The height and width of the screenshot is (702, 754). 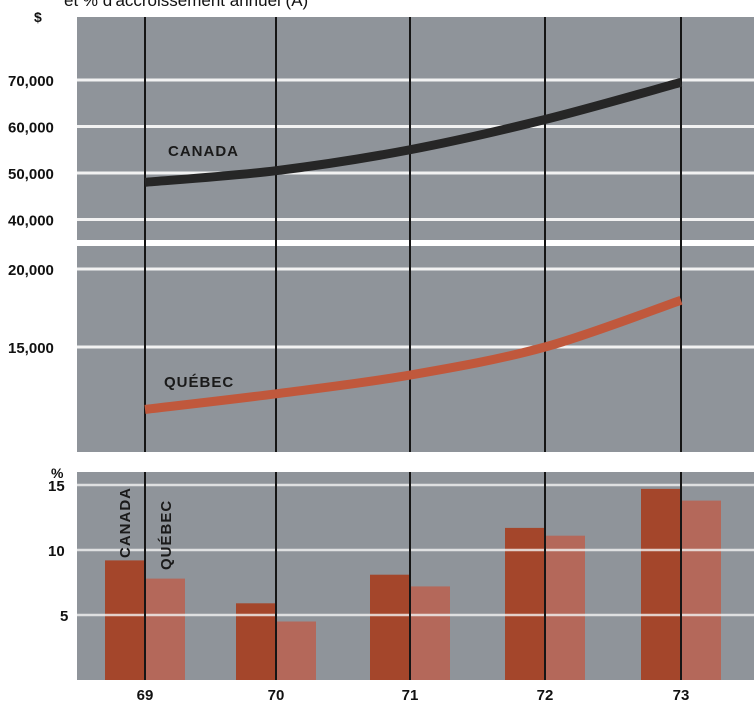 What do you see at coordinates (545, 694) in the screenshot?
I see `x-tick-label: 72` at bounding box center [545, 694].